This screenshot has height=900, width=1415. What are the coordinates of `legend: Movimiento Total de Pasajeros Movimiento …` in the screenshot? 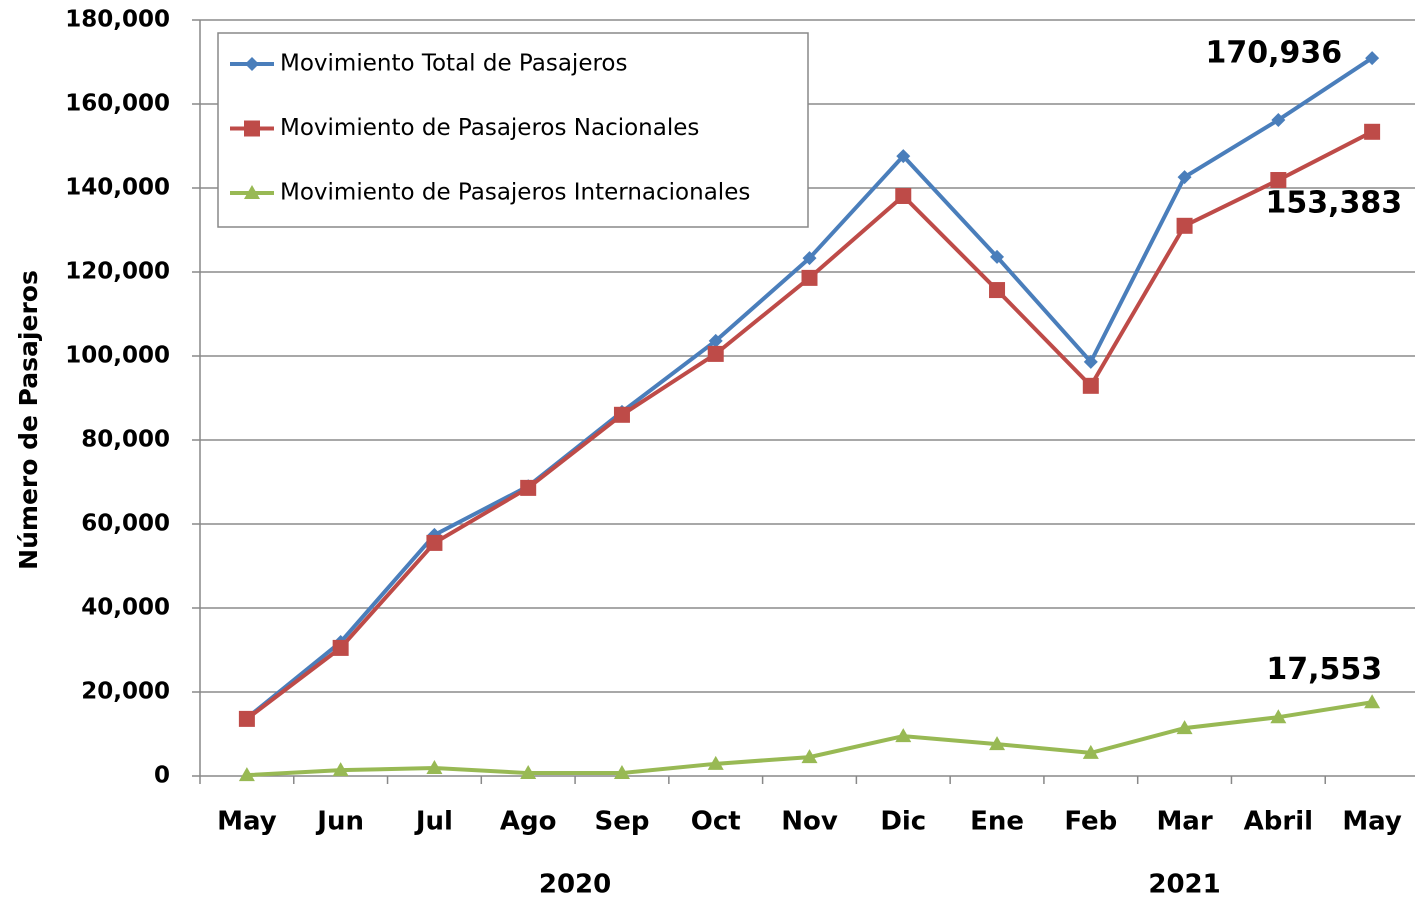 It's located at (513, 130).